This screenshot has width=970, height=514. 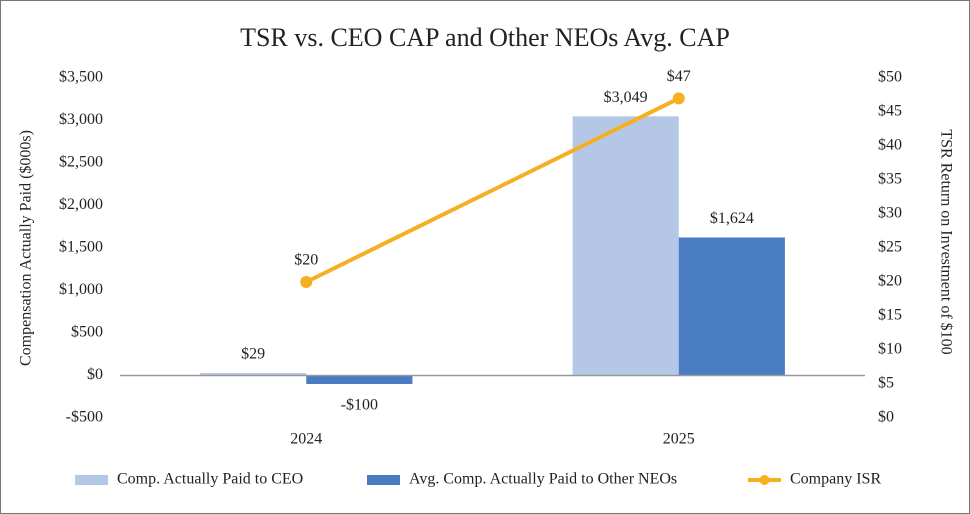 I want to click on y-tick-label: -$500, so click(x=84, y=417).